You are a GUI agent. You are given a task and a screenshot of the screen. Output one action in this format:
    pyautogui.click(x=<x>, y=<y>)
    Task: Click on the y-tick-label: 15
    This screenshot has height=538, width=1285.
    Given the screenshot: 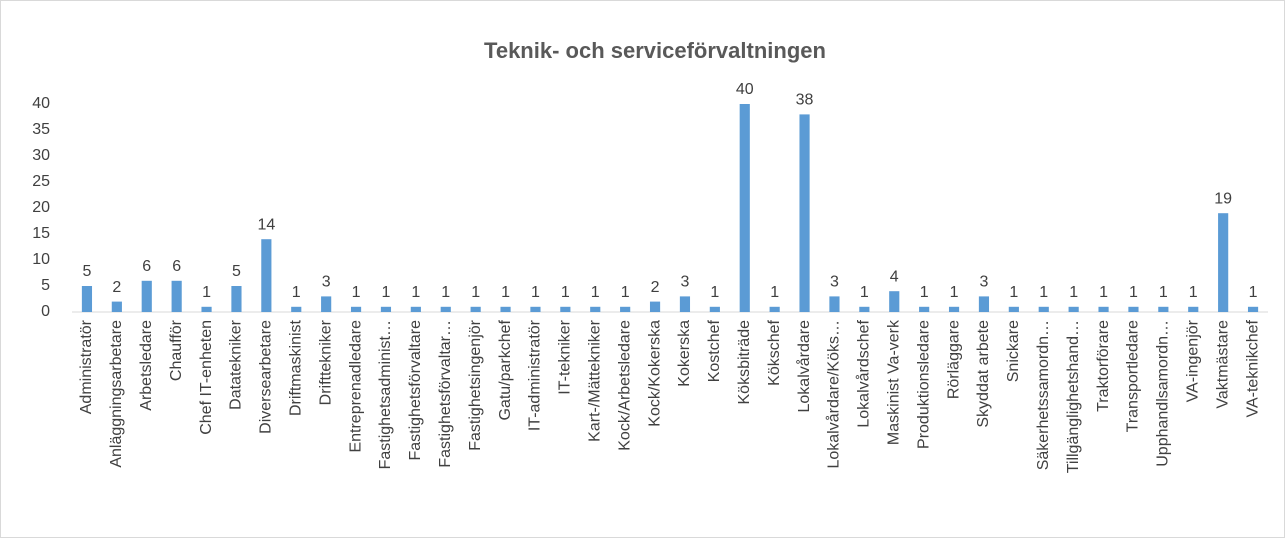 What is the action you would take?
    pyautogui.click(x=41, y=233)
    